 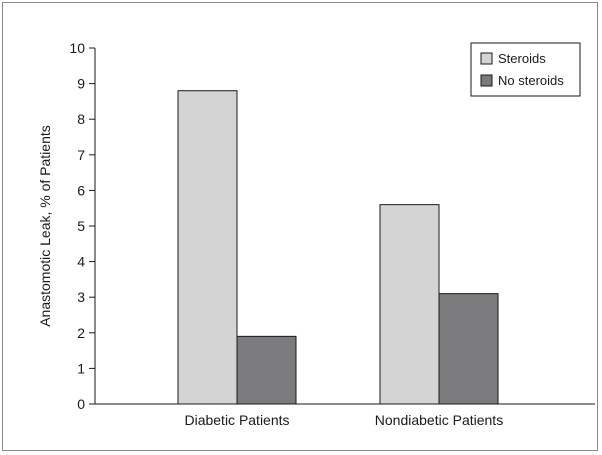 What do you see at coordinates (343, 420) in the screenshot?
I see `x-axis-ticks: Diabetic Patients Nondiabetic Patients` at bounding box center [343, 420].